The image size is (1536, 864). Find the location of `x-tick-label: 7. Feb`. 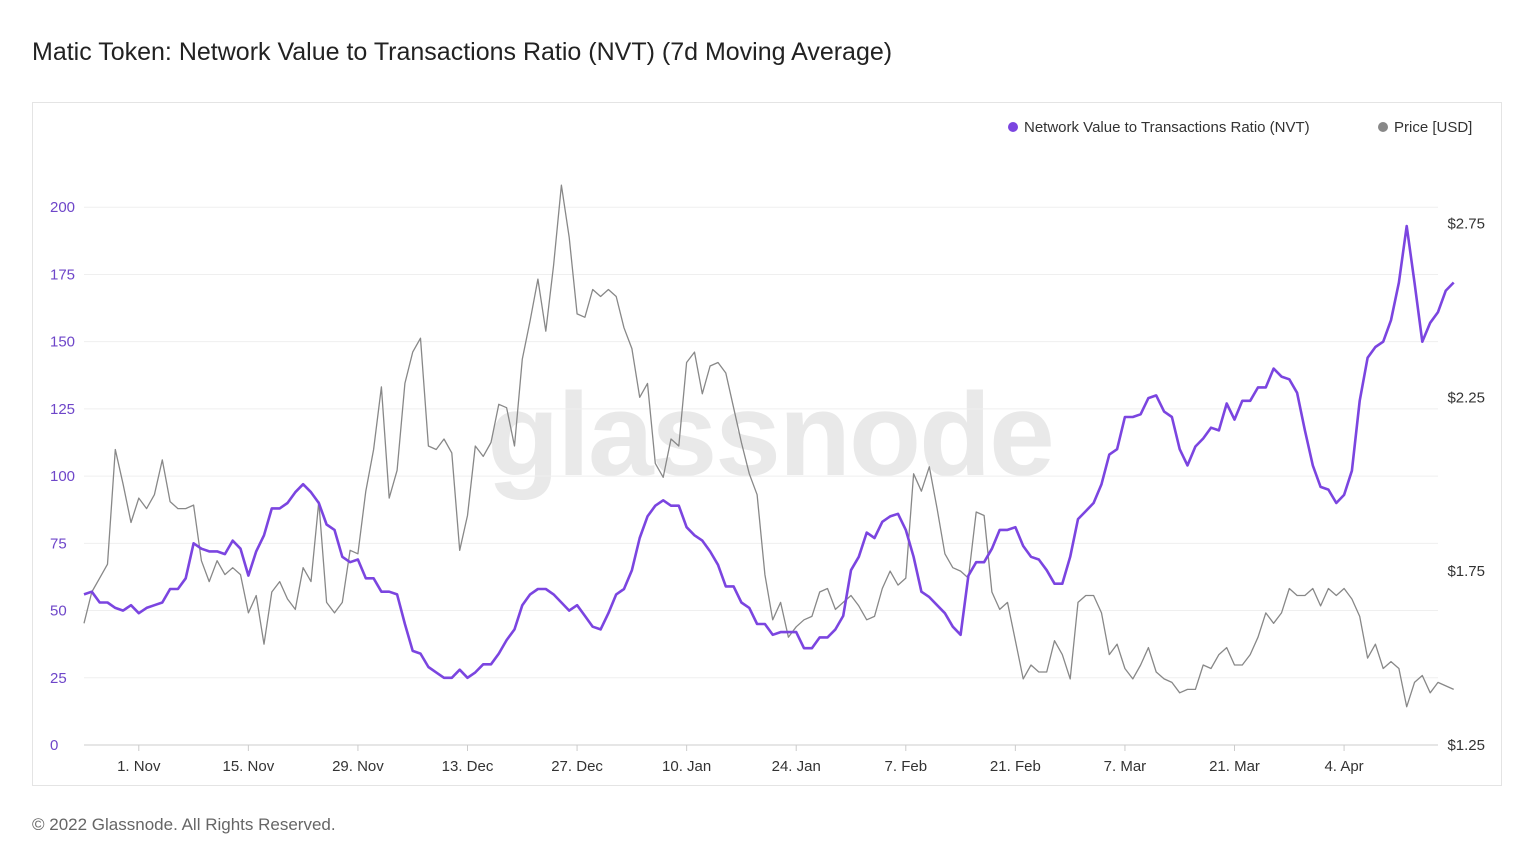

x-tick-label: 7. Feb is located at coordinates (906, 766).